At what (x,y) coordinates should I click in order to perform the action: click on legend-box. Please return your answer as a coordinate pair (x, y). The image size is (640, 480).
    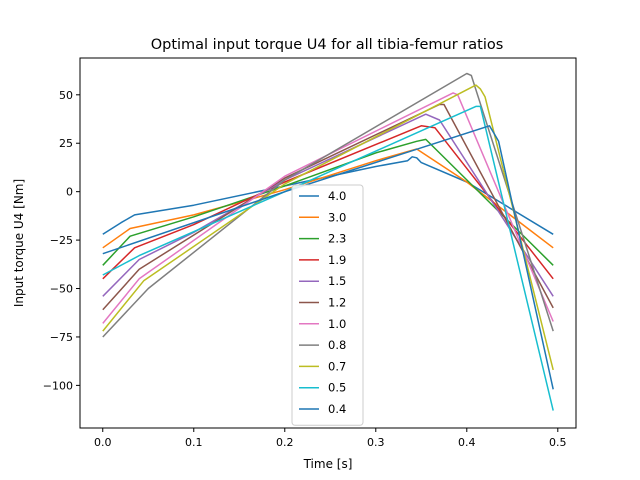
    Looking at the image, I should click on (327, 305).